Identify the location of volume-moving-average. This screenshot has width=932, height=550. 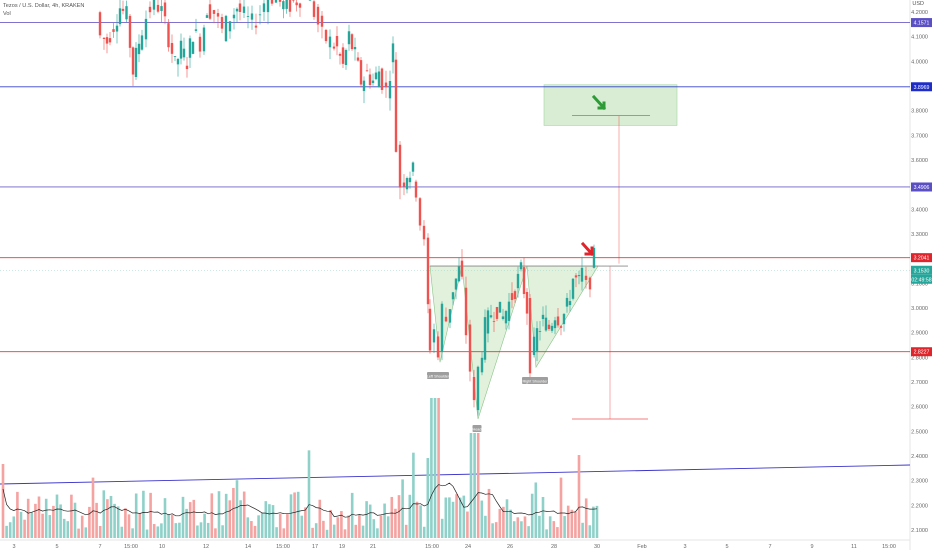
(300, 500).